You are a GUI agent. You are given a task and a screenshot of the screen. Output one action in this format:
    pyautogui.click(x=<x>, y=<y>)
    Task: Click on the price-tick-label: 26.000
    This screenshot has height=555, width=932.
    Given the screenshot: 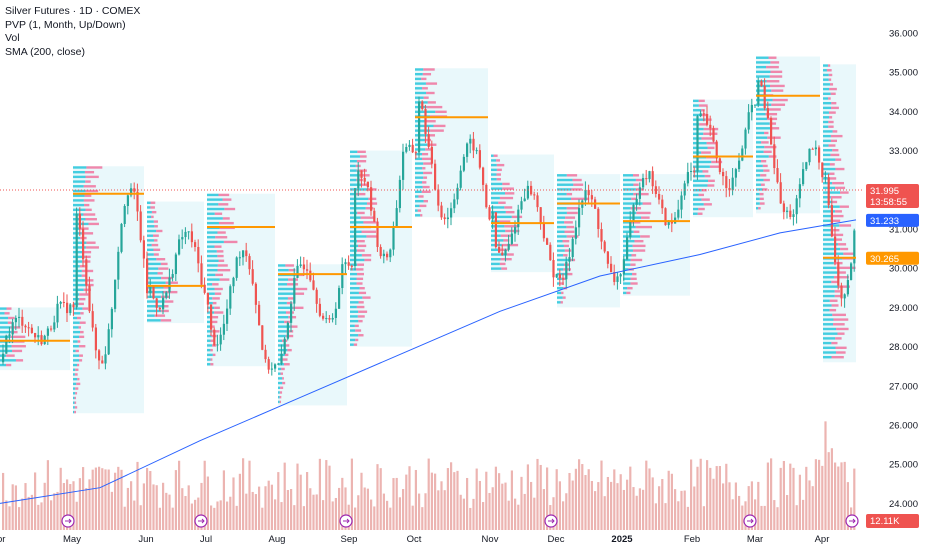 What is the action you would take?
    pyautogui.click(x=903, y=426)
    